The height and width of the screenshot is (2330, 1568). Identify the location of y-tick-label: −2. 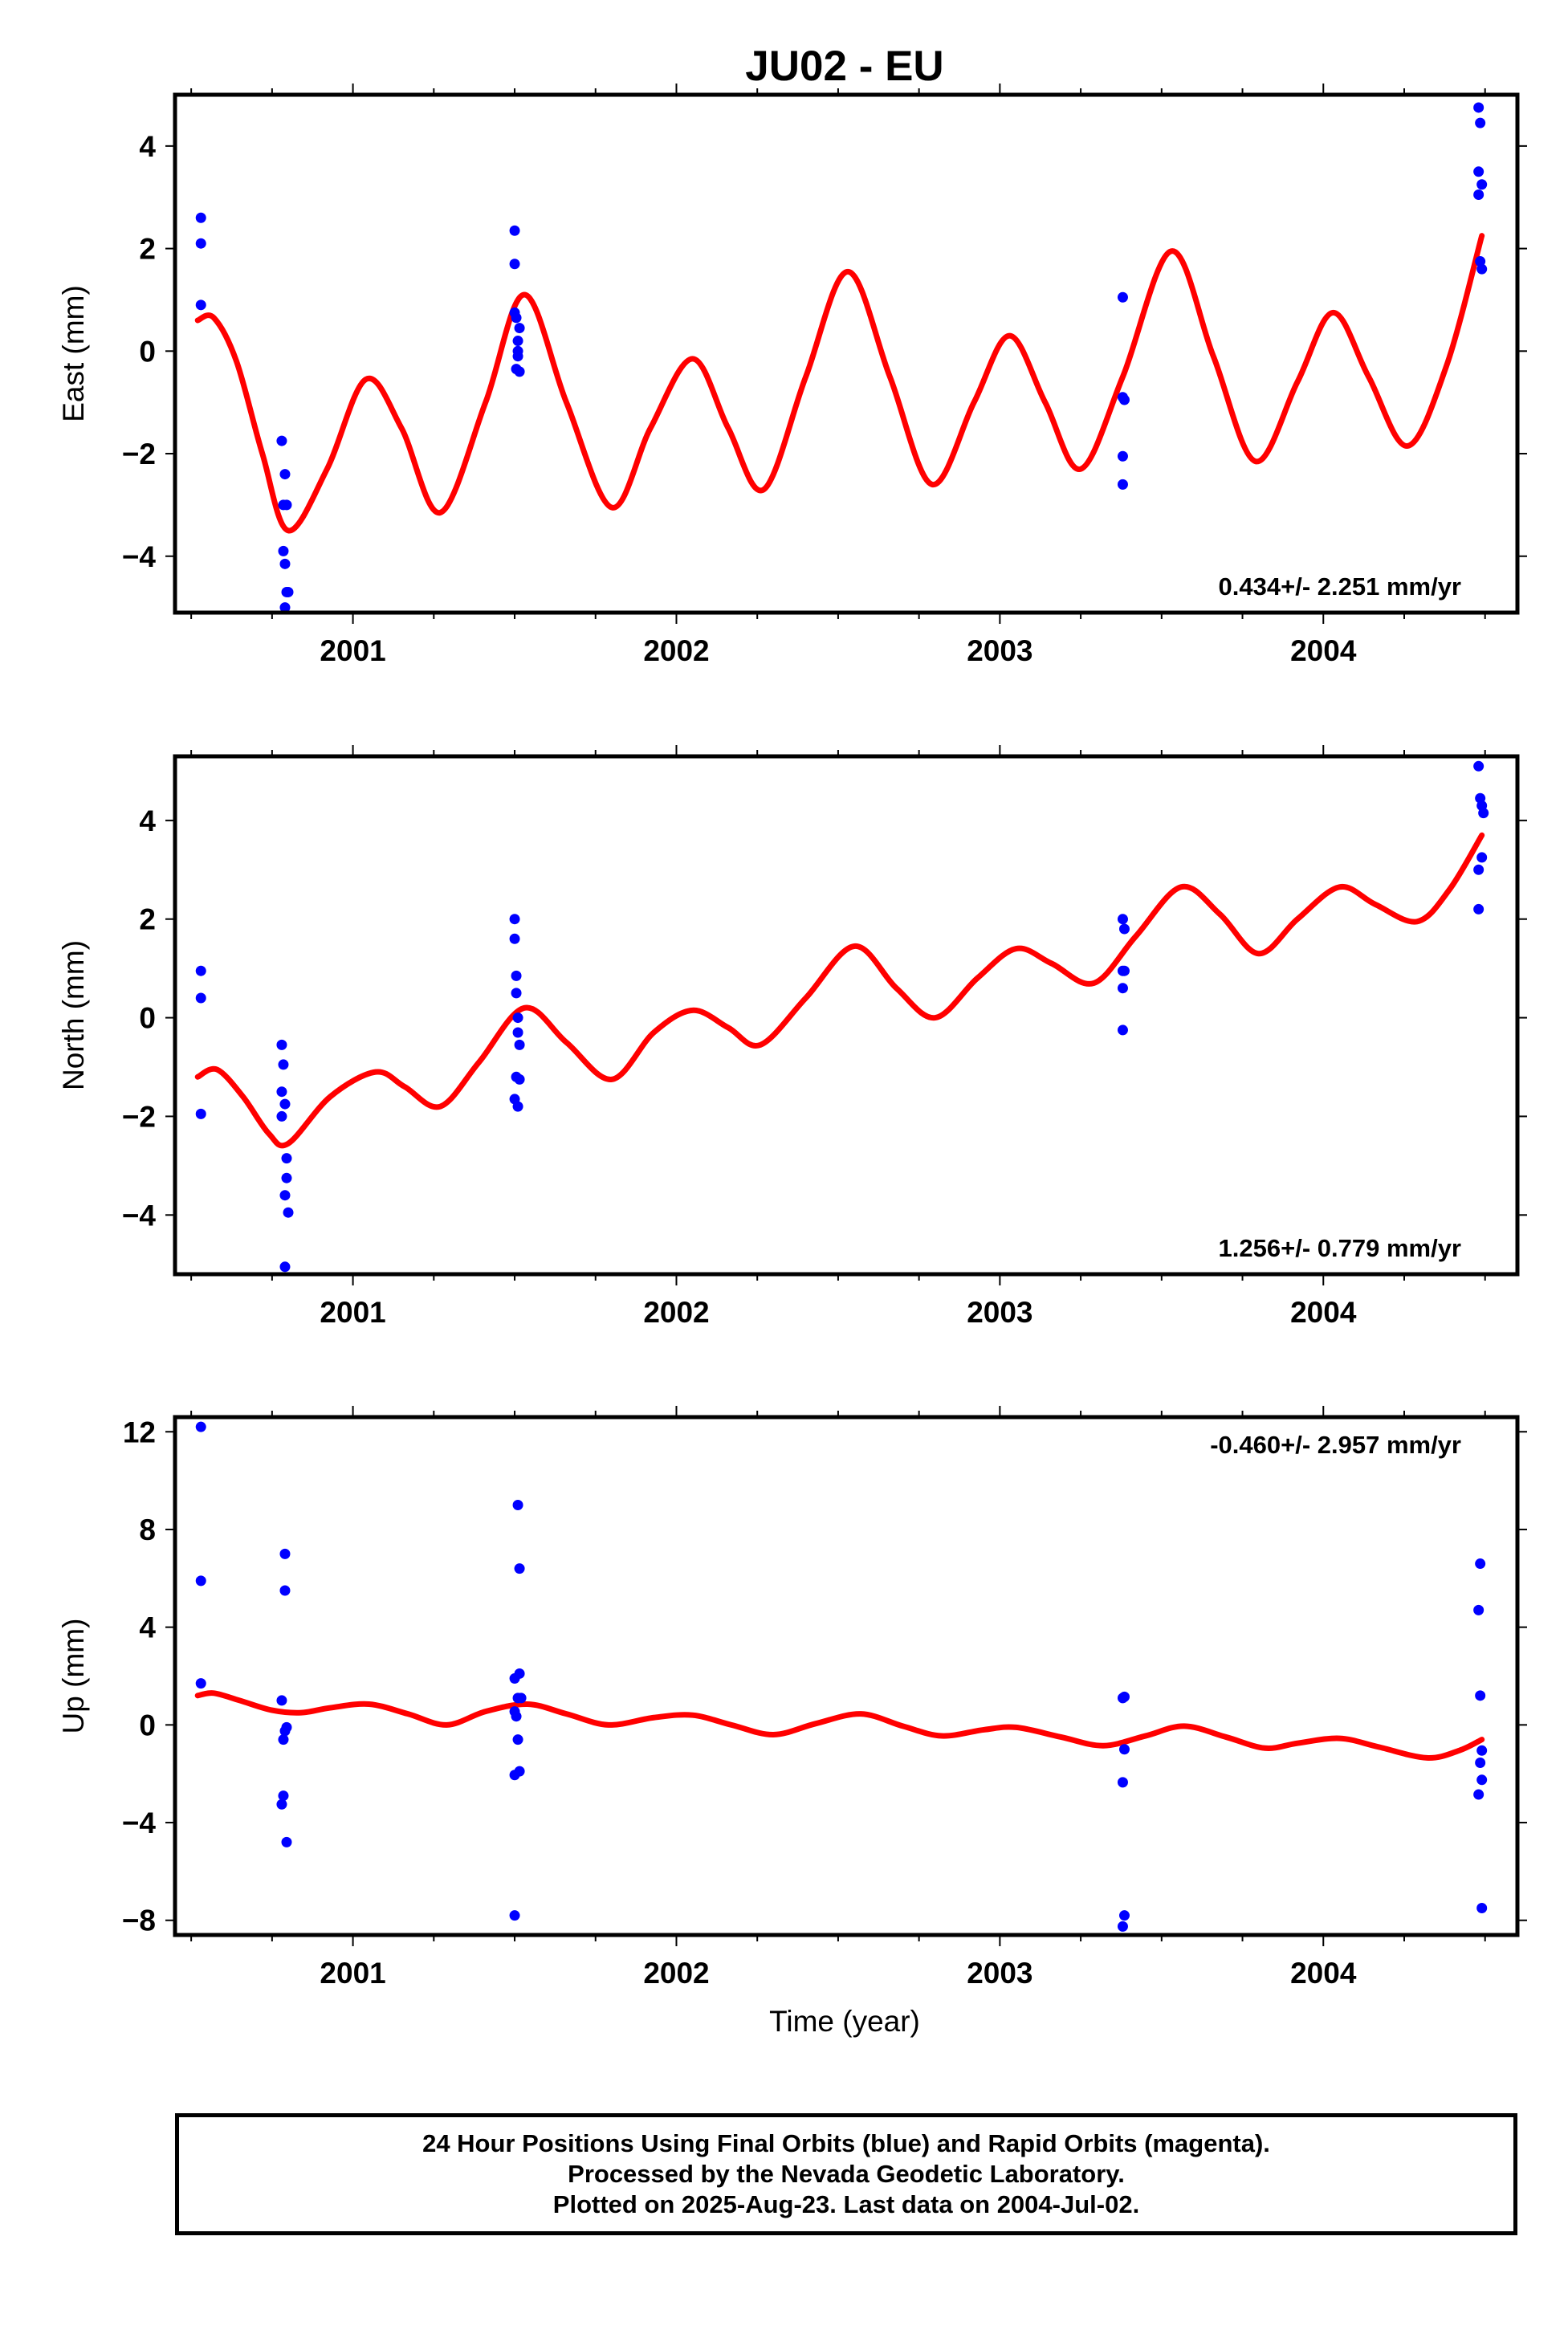
(139, 1116).